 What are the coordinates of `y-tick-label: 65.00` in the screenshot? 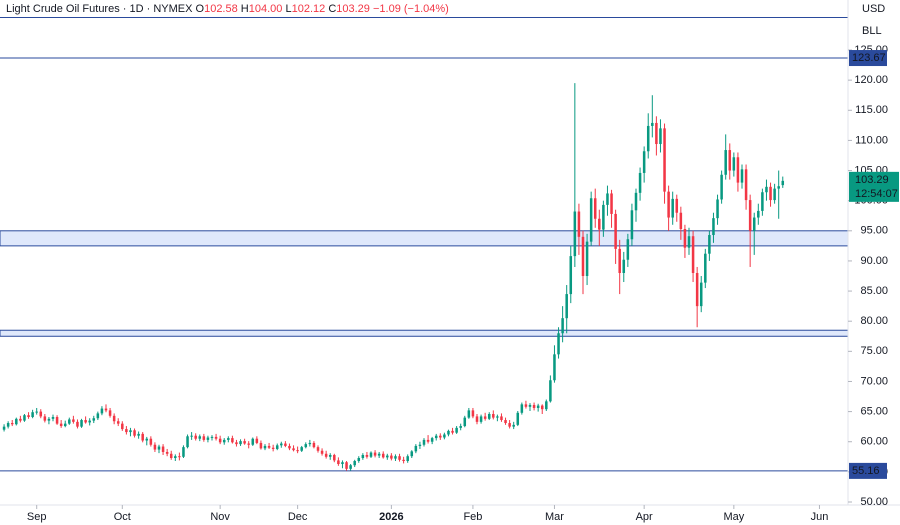 It's located at (874, 411).